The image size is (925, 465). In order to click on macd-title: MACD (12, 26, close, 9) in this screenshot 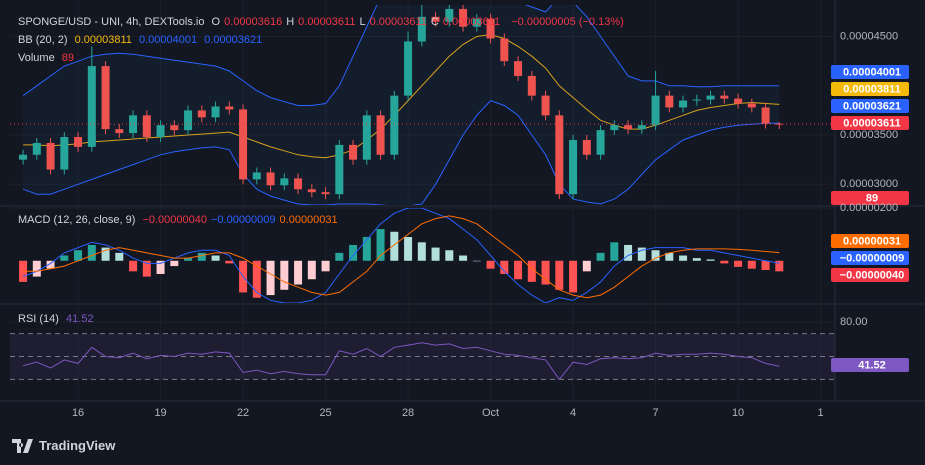, I will do `click(77, 220)`.